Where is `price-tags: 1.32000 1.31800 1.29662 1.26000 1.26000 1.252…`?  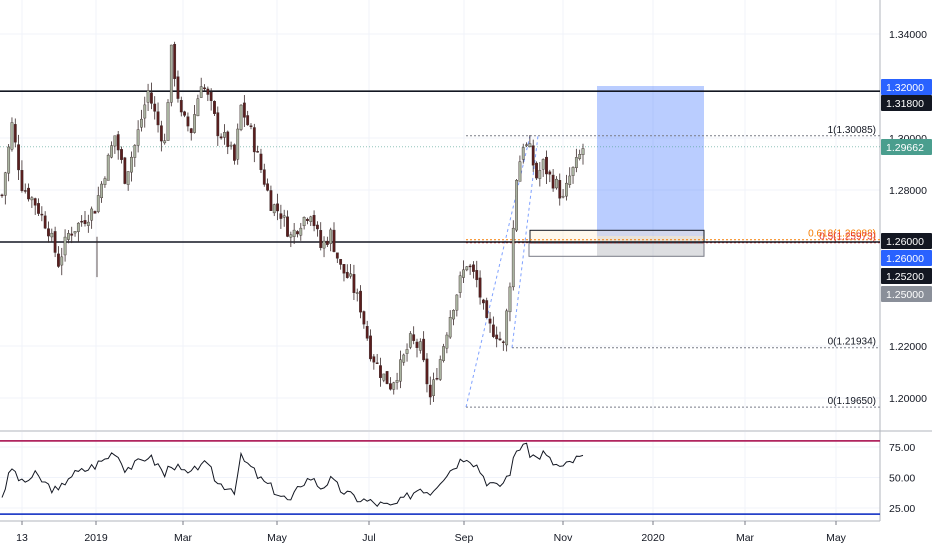
price-tags: 1.32000 1.31800 1.29662 1.26000 1.26000 1.252… is located at coordinates (906, 190).